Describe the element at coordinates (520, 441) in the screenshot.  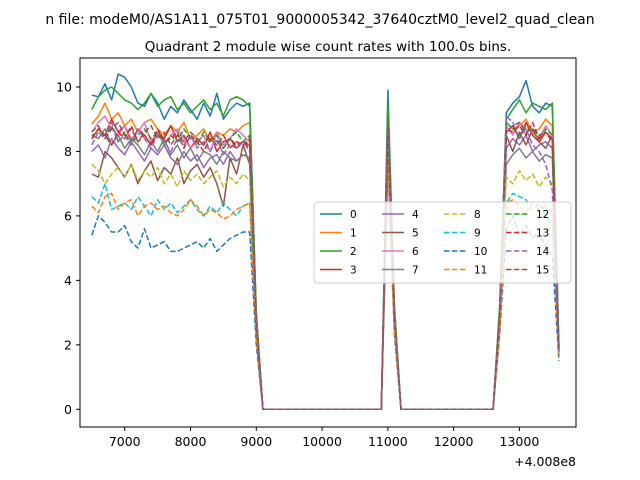
I see `x-tick-label: 13000` at that location.